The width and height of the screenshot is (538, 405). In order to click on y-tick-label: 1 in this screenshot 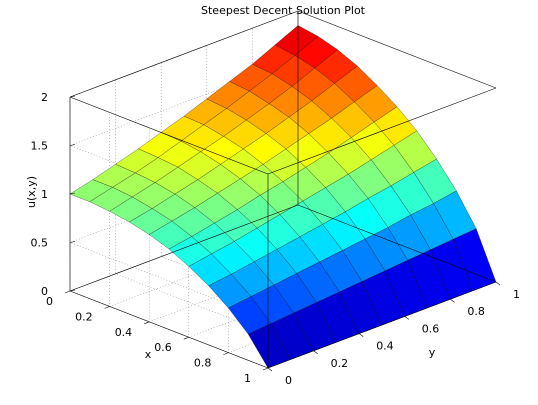, I will do `click(516, 294)`.